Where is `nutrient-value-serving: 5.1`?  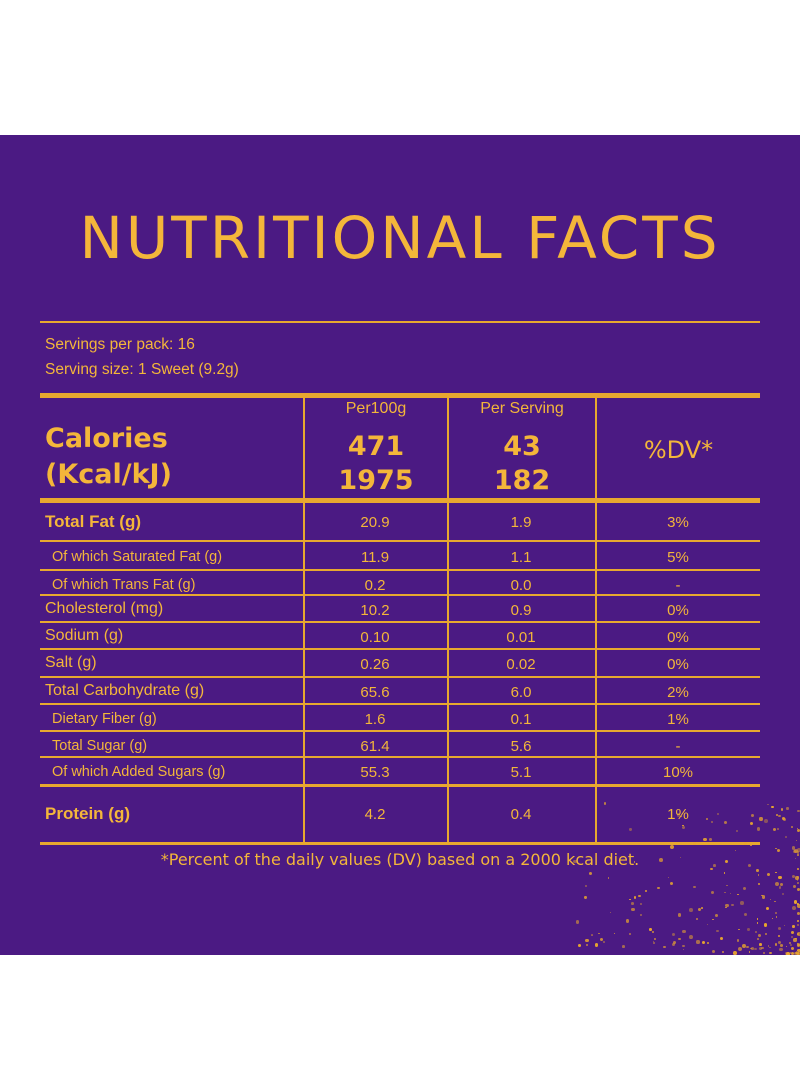 nutrient-value-serving: 5.1 is located at coordinates (521, 772).